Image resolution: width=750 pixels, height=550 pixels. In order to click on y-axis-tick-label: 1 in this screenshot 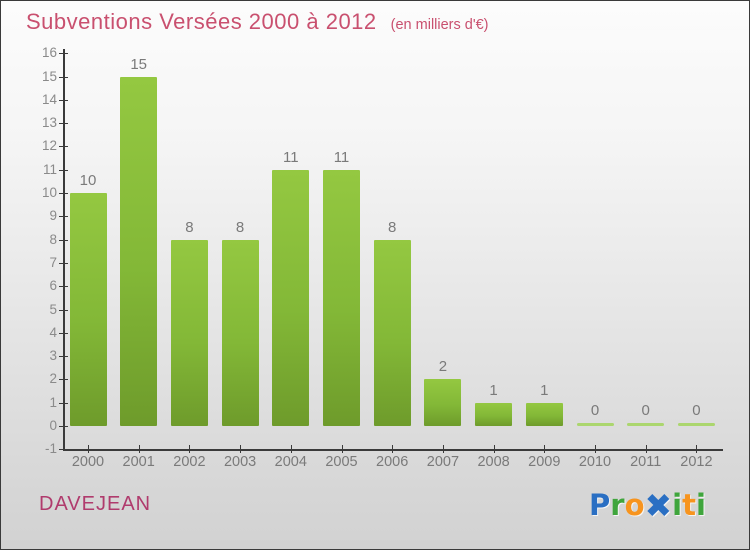, I will do `click(53, 402)`.